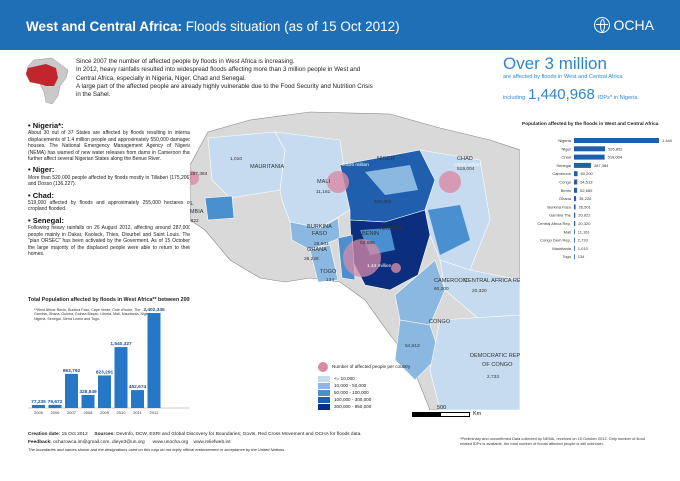 The width and height of the screenshot is (680, 481). Describe the element at coordinates (441, 414) in the screenshot. I see `scale-bar` at that location.